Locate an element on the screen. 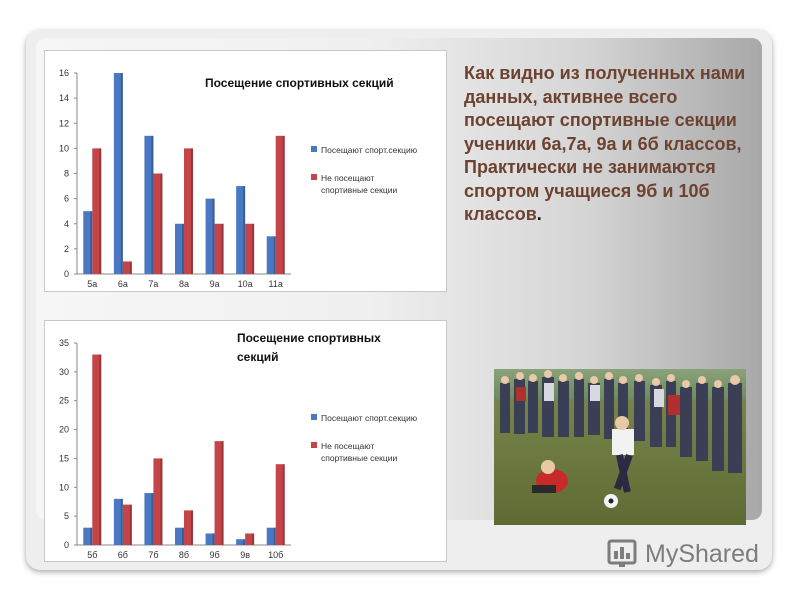 Image resolution: width=800 pixels, height=600 pixels. bar-9в-series-2 is located at coordinates (250, 539).